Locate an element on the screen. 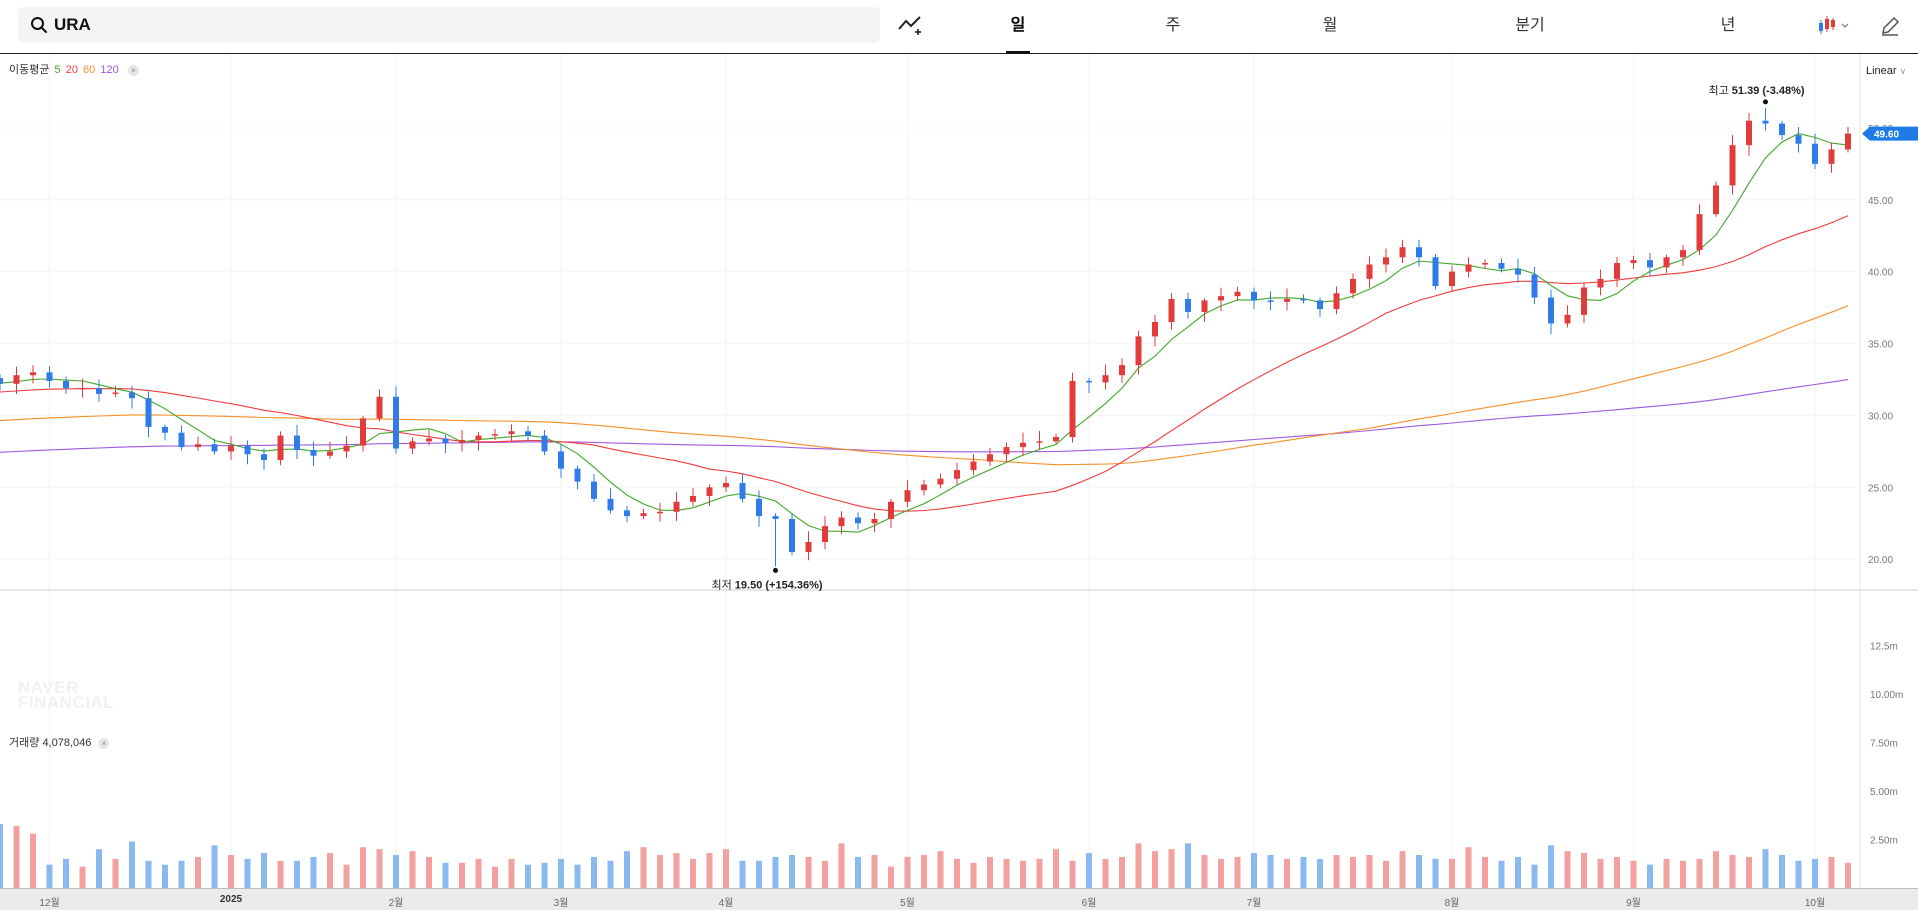  tab-year: 년 is located at coordinates (1728, 25).